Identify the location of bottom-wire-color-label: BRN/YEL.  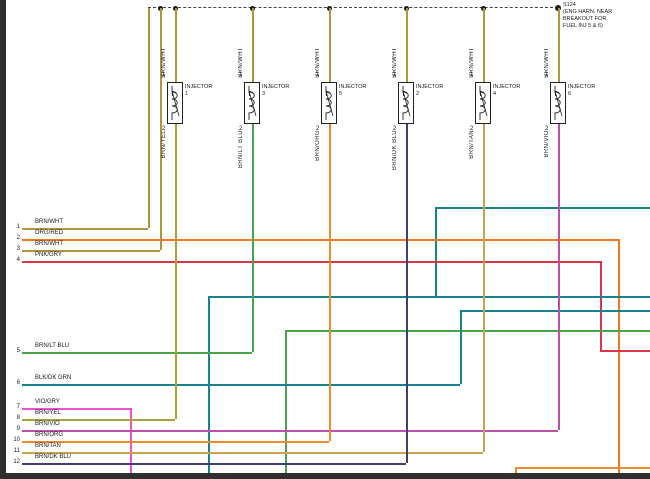
(164, 144).